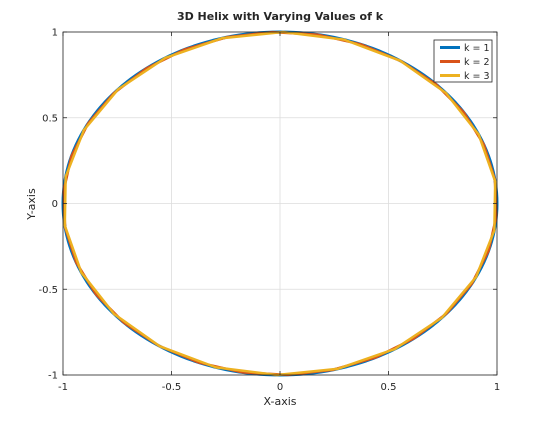 The image size is (537, 425). Describe the element at coordinates (280, 401) in the screenshot. I see `x-axis-label: X-axis` at that location.